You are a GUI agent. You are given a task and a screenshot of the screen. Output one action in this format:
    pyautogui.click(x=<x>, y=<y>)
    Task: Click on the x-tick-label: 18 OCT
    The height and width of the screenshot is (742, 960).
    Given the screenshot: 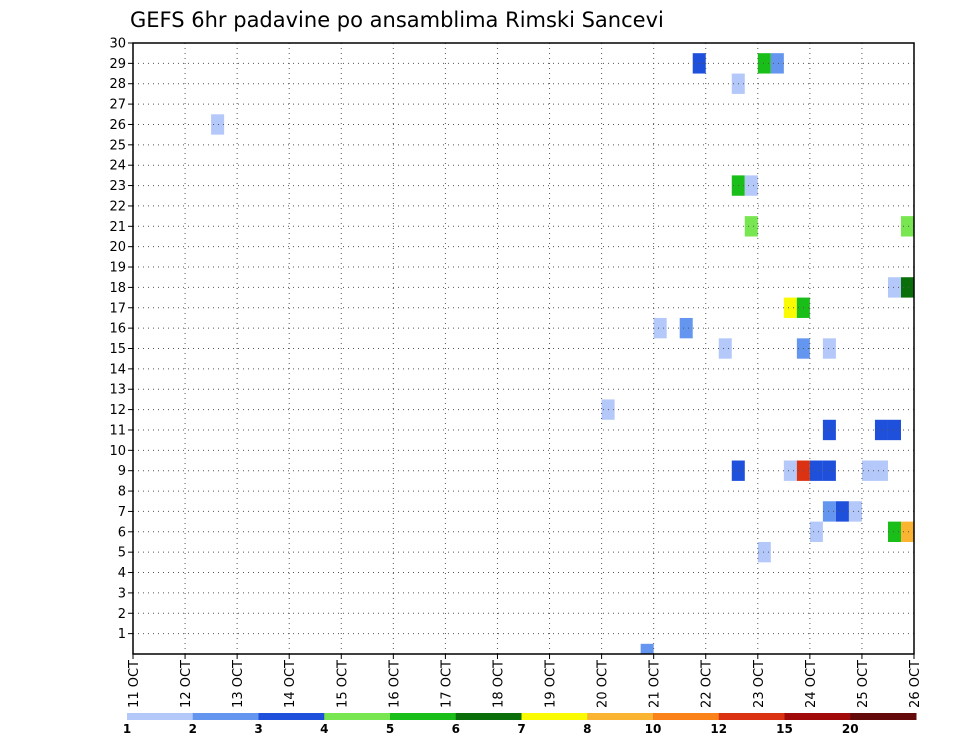 What is the action you would take?
    pyautogui.click(x=498, y=684)
    